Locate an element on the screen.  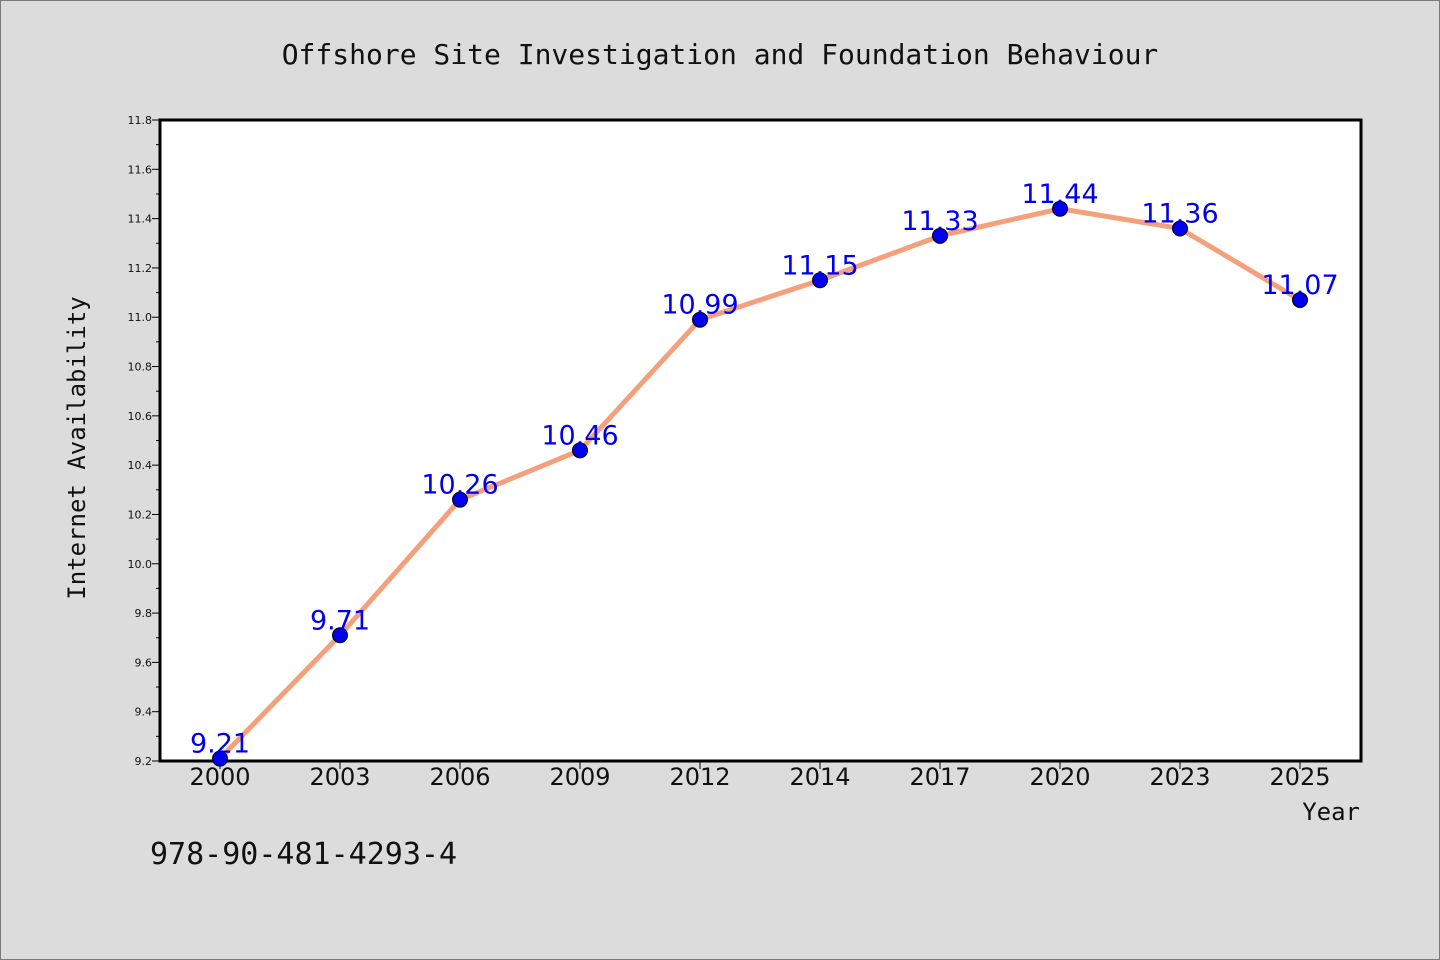
y-tick-label: 9.8 is located at coordinates (144, 613).